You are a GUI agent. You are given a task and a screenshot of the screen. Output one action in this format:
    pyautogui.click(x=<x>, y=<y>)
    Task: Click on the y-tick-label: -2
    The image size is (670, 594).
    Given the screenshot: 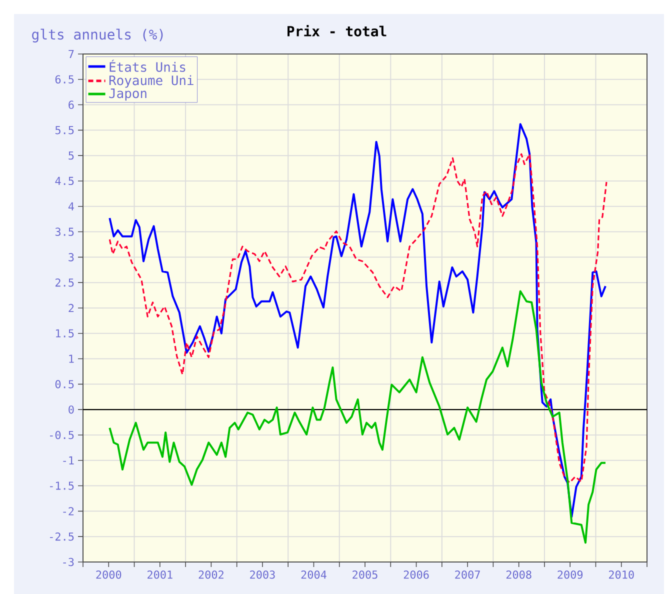 What is the action you would take?
    pyautogui.click(x=68, y=511)
    